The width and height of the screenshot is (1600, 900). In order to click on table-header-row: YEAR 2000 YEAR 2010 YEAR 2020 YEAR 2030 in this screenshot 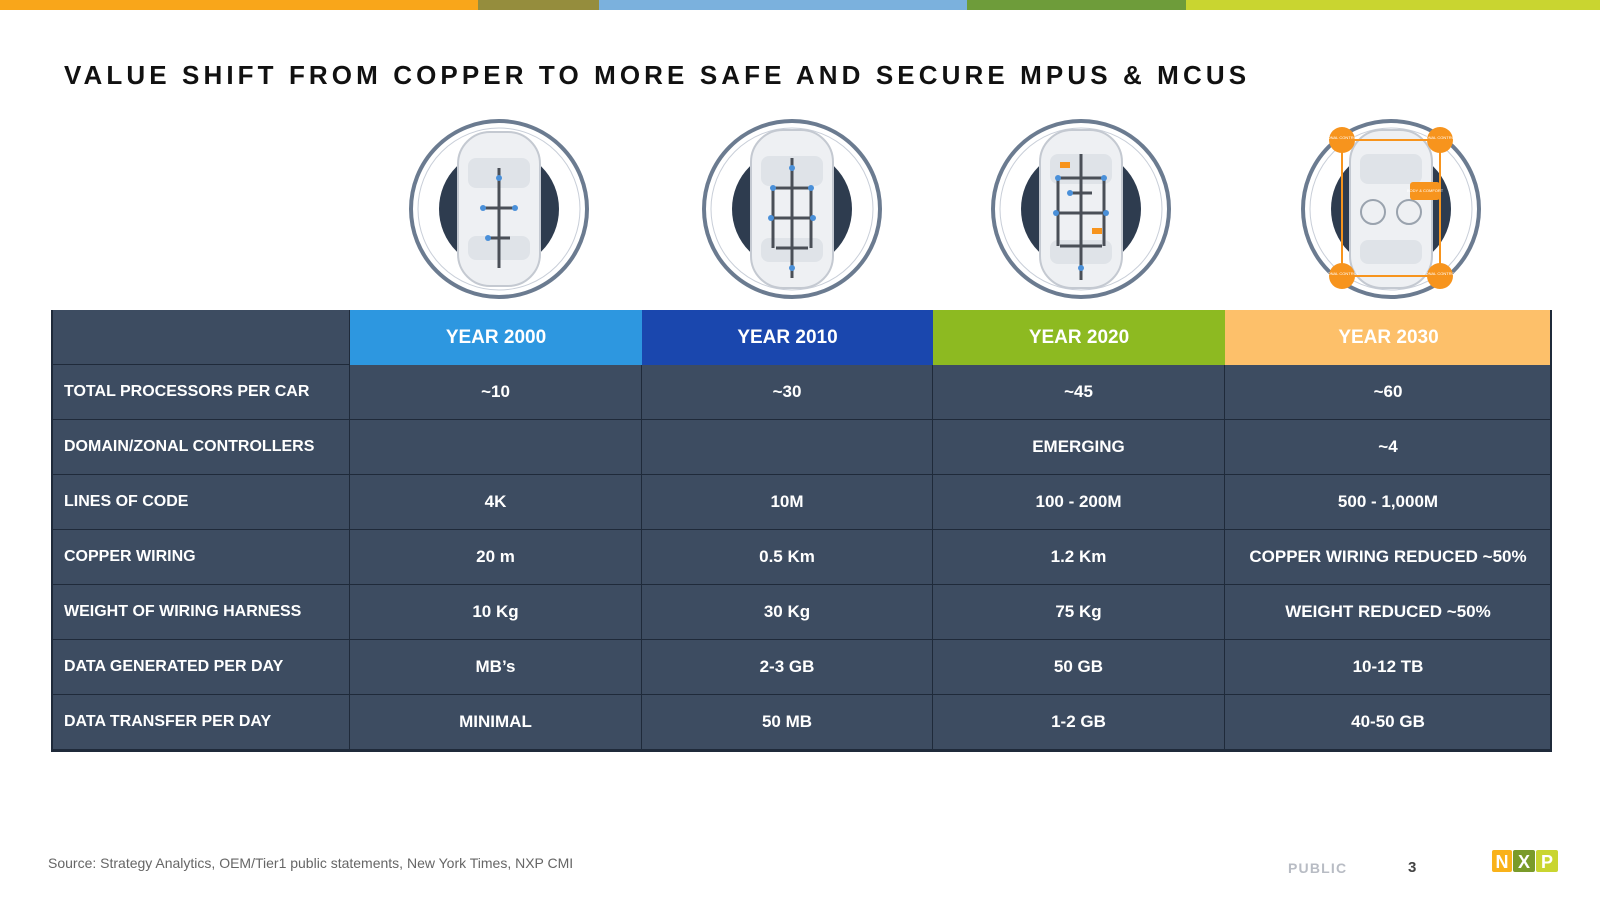, I will do `click(801, 337)`.